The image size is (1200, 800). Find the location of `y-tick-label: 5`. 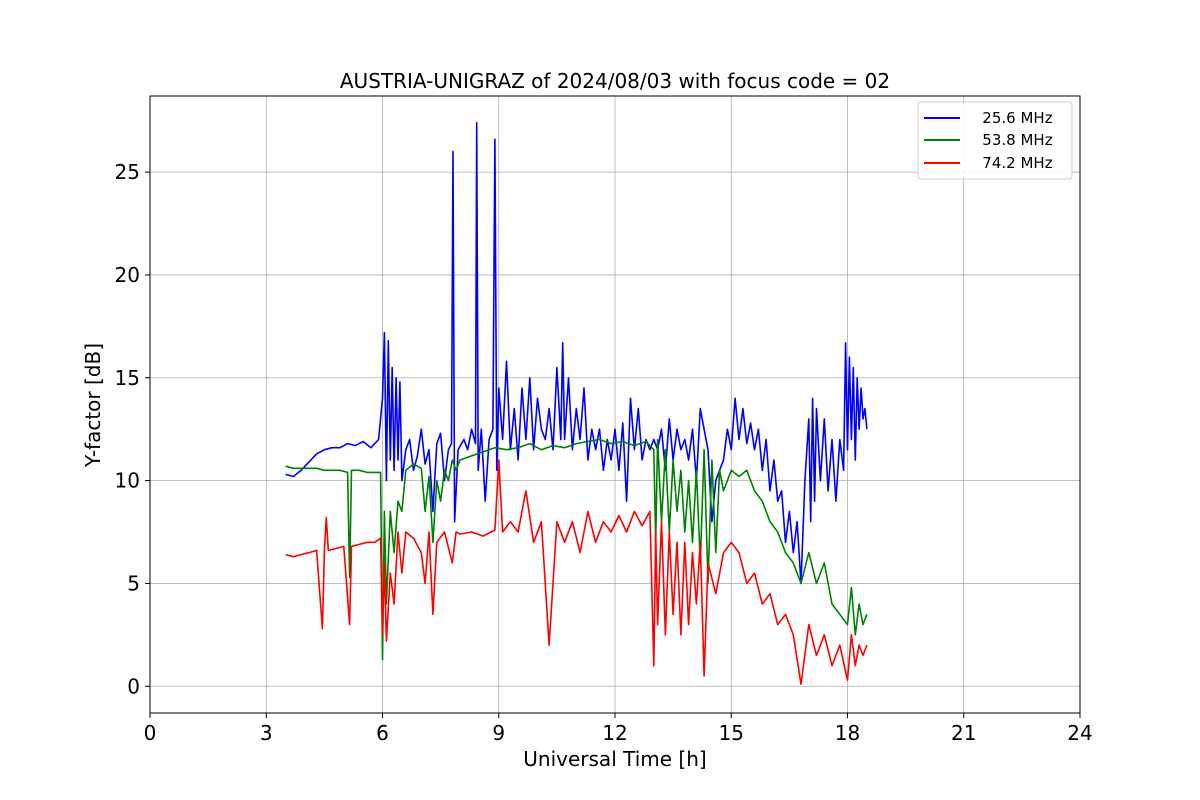

y-tick-label: 5 is located at coordinates (133, 583).